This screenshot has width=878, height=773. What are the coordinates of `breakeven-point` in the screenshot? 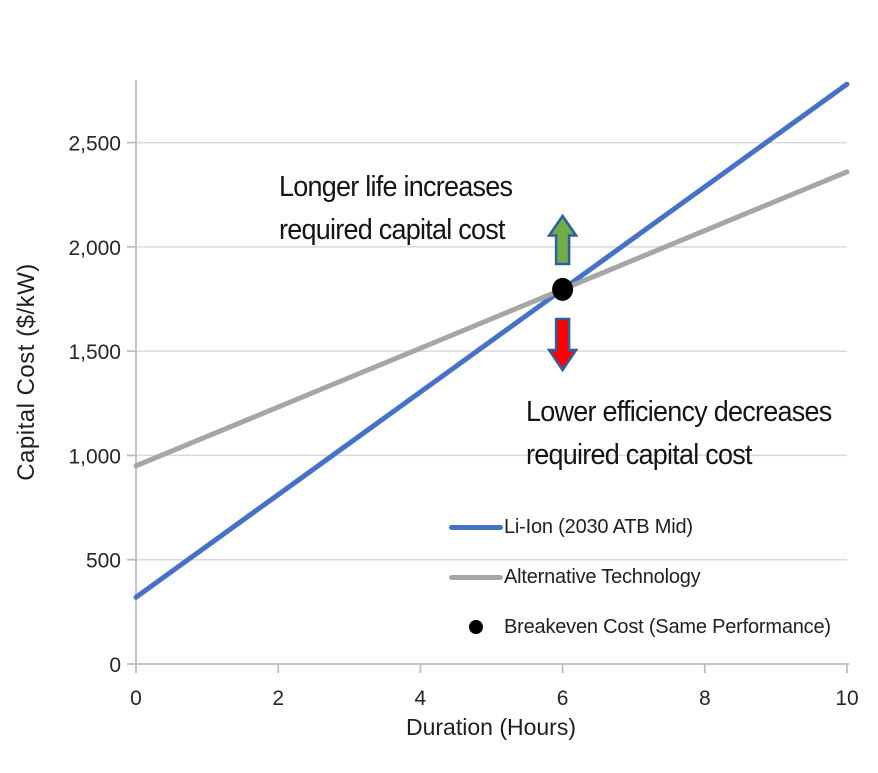 It's located at (563, 289).